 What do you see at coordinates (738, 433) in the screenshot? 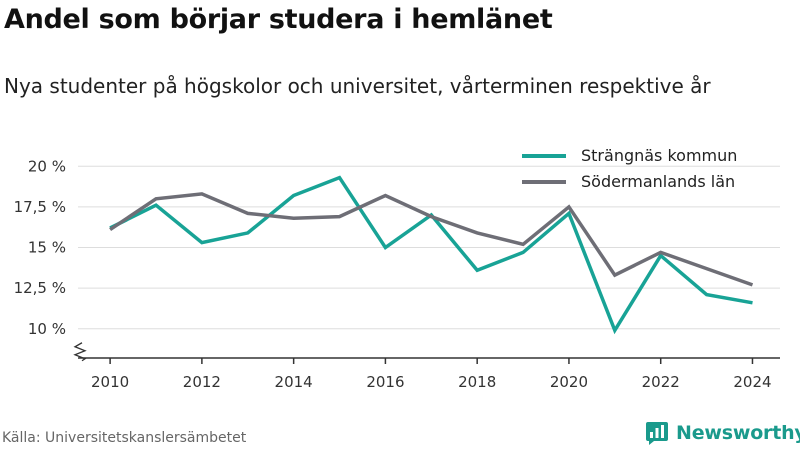
I see `brand-name: Newsworthy` at bounding box center [738, 433].